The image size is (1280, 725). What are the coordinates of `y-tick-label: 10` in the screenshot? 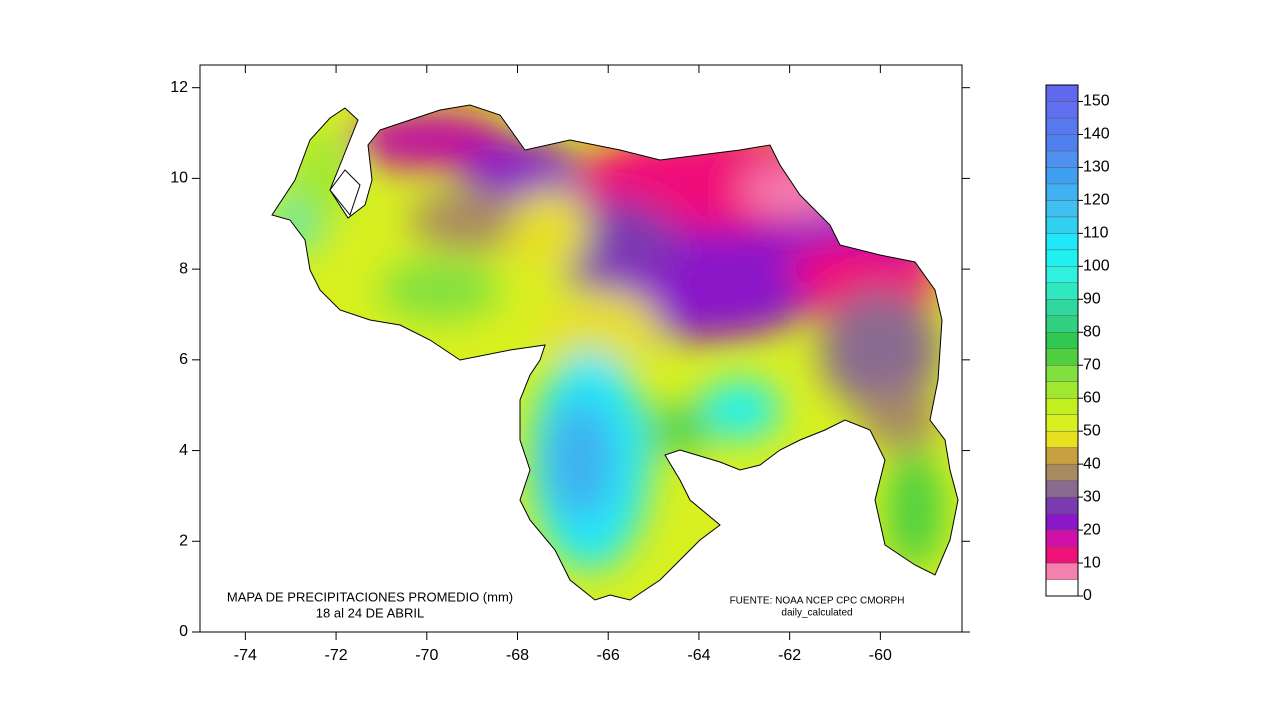 It's located at (179, 178).